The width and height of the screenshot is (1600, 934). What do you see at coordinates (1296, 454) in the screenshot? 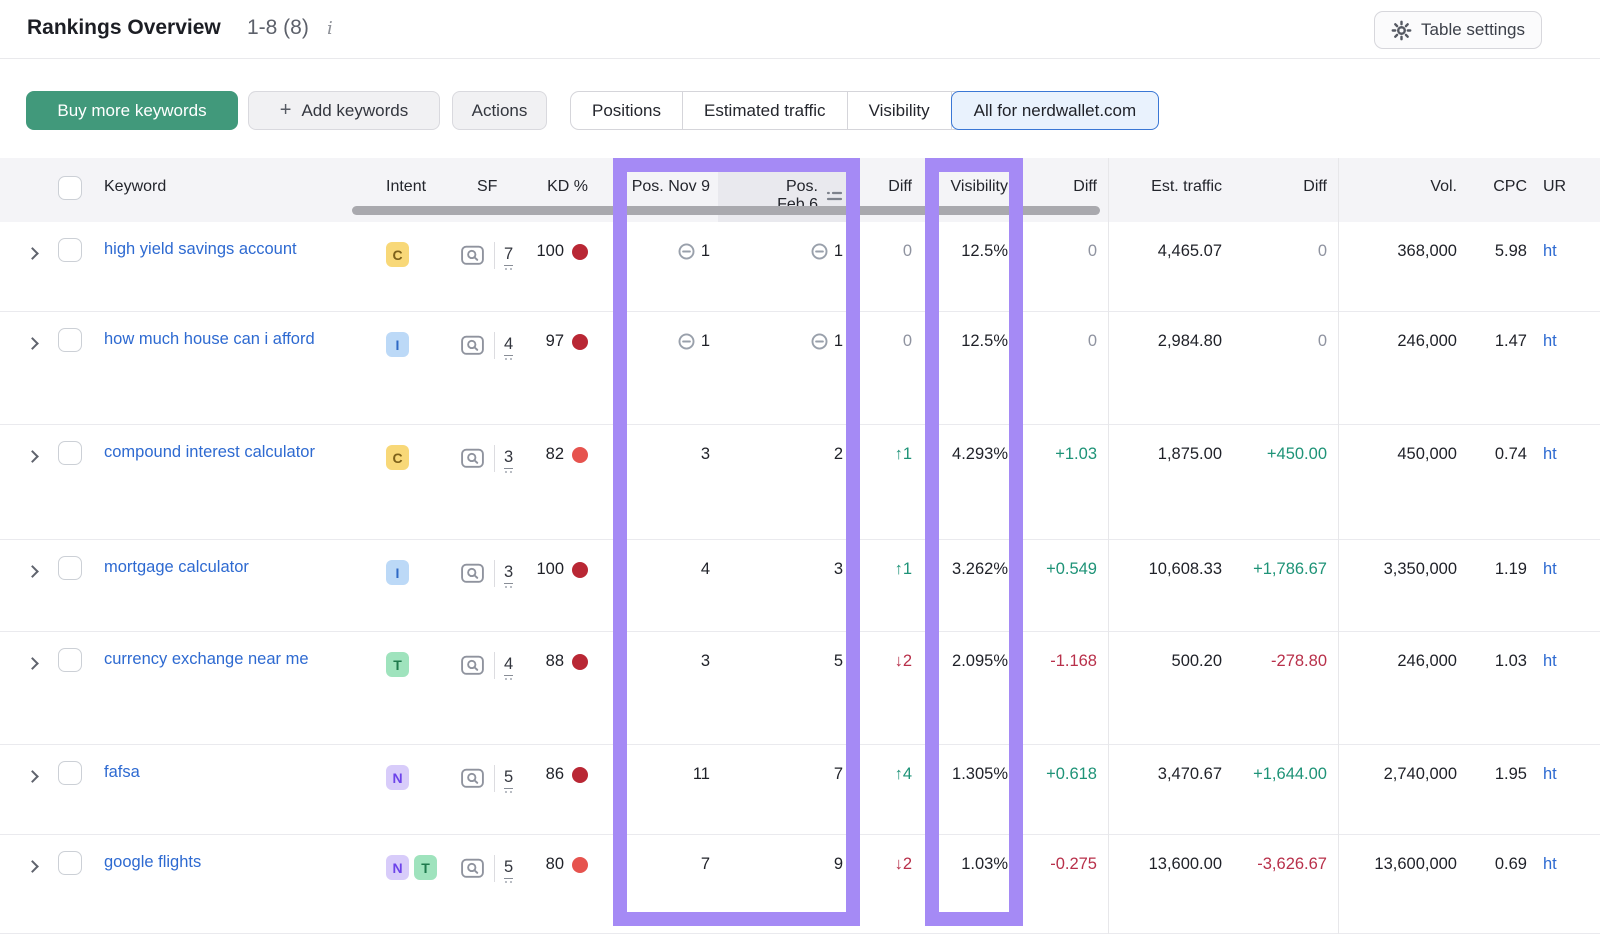
I see `traffic-diff-cell: +450.00` at bounding box center [1296, 454].